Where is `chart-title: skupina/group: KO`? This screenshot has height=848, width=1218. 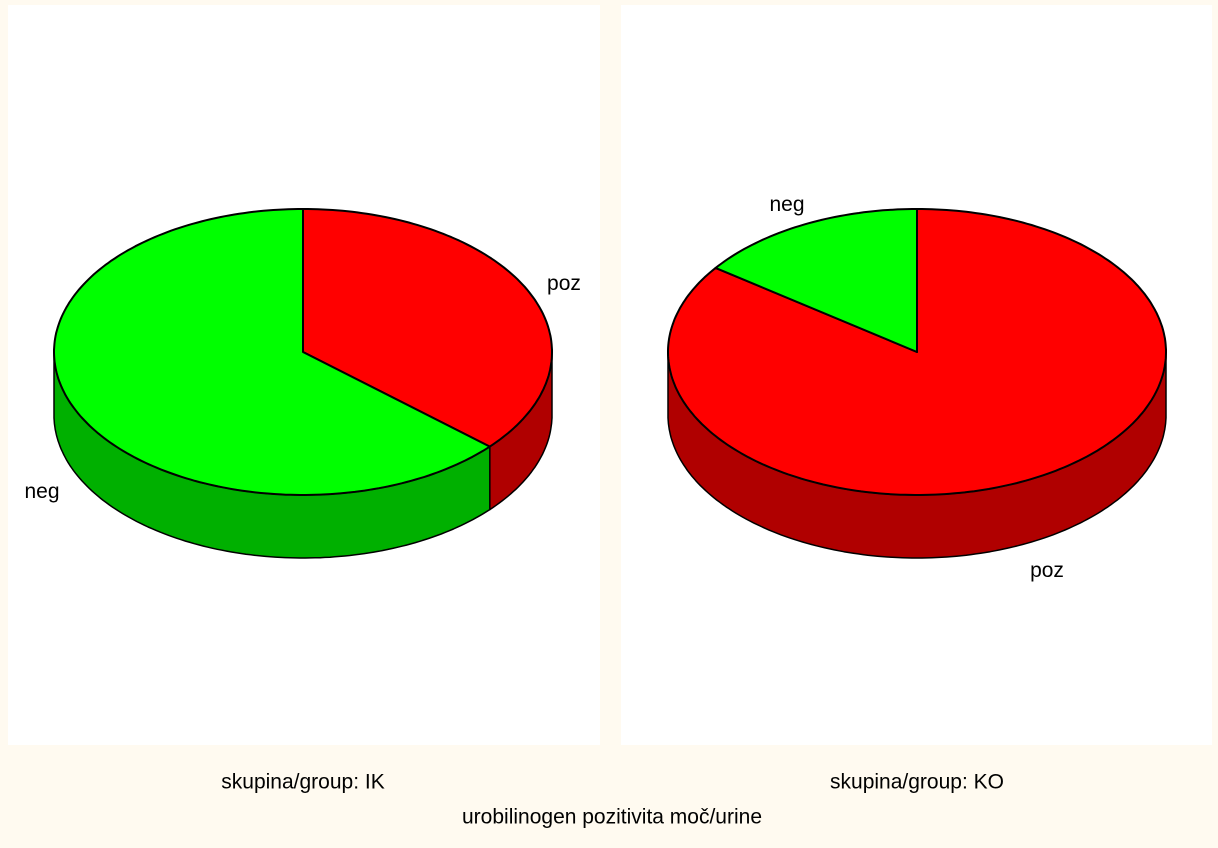 chart-title: skupina/group: KO is located at coordinates (917, 782).